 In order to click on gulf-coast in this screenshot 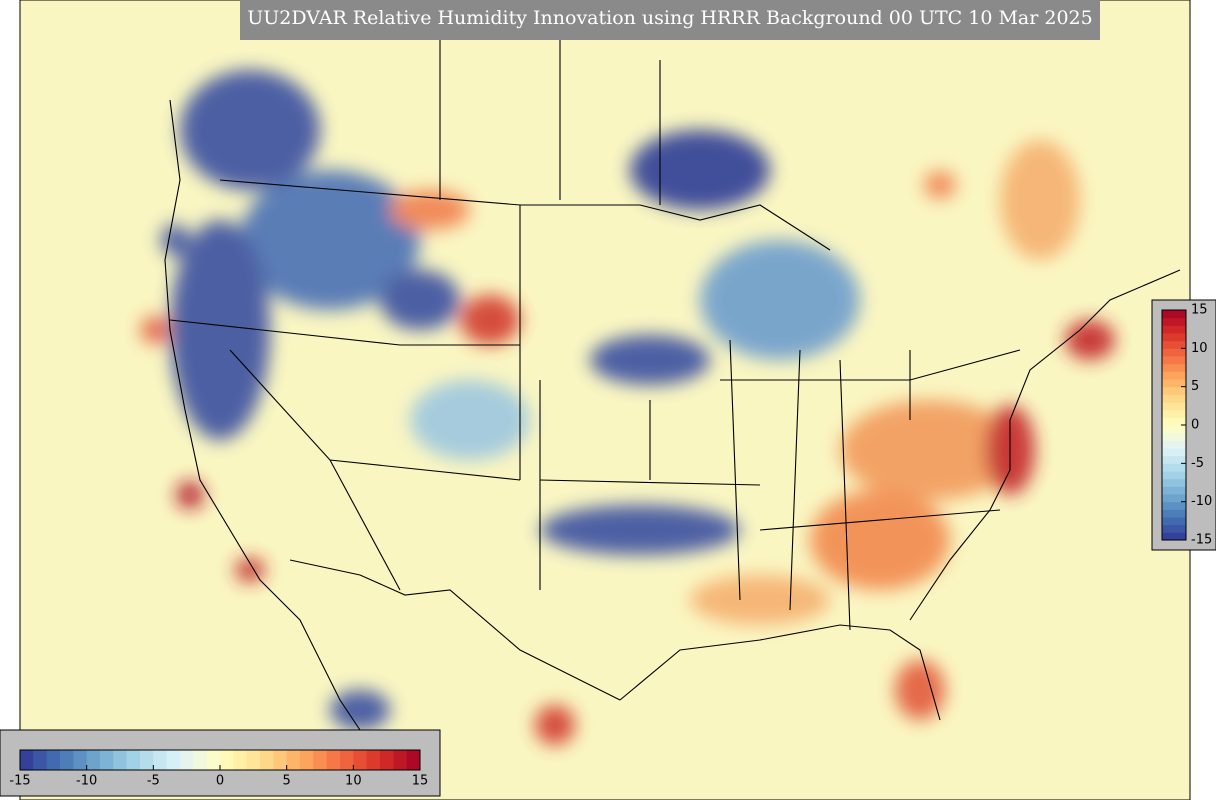, I will do `click(780, 672)`.